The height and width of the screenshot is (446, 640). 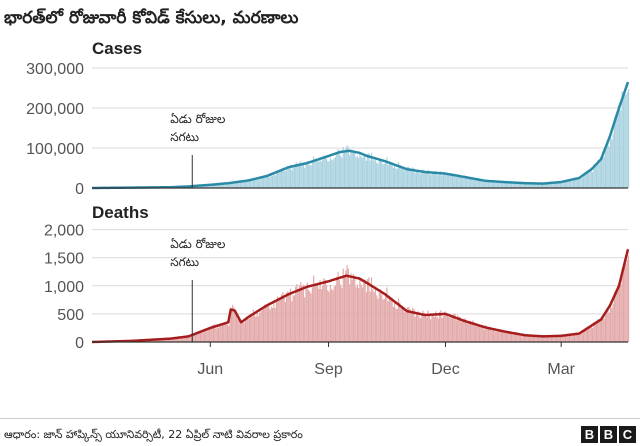 I want to click on bbc-letter: B, so click(x=608, y=434).